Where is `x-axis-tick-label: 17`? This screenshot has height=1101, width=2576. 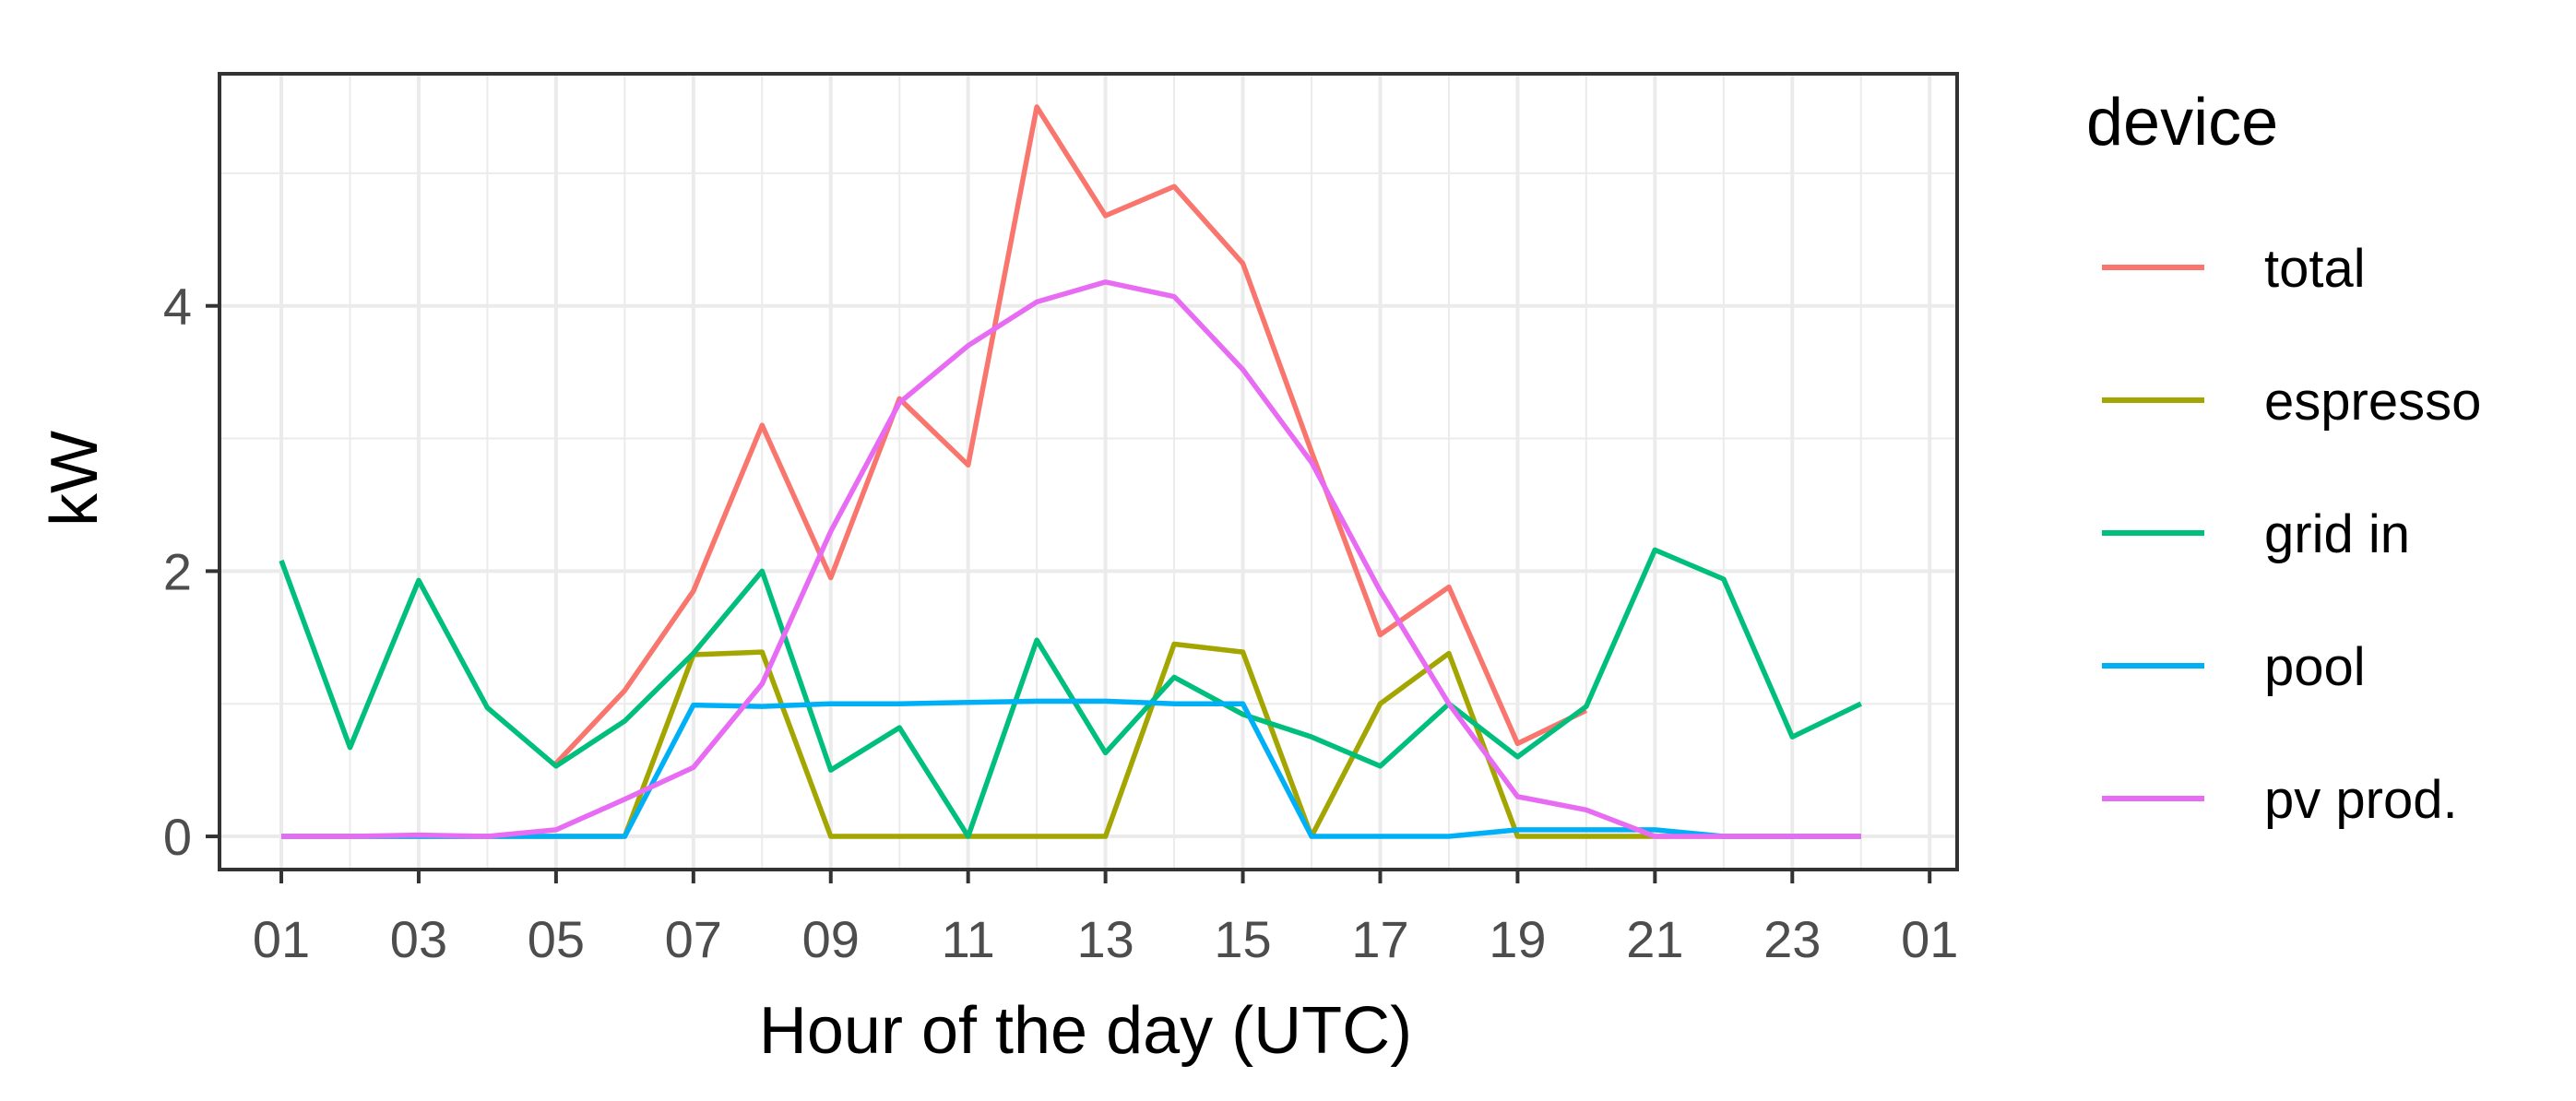
x-axis-tick-label: 17 is located at coordinates (1379, 939).